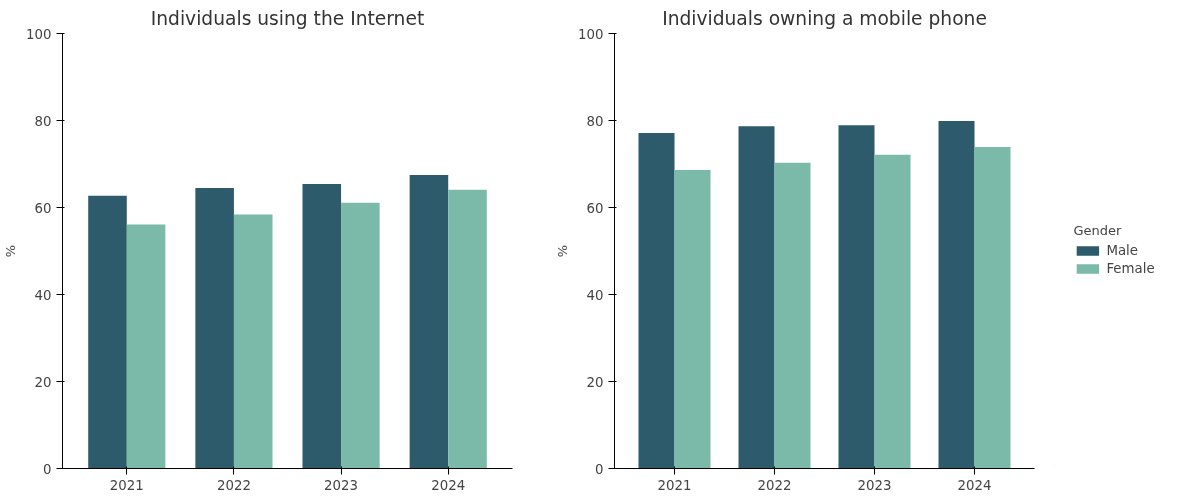 The image size is (1200, 503). What do you see at coordinates (1130, 268) in the screenshot?
I see `legend-label: Female` at bounding box center [1130, 268].